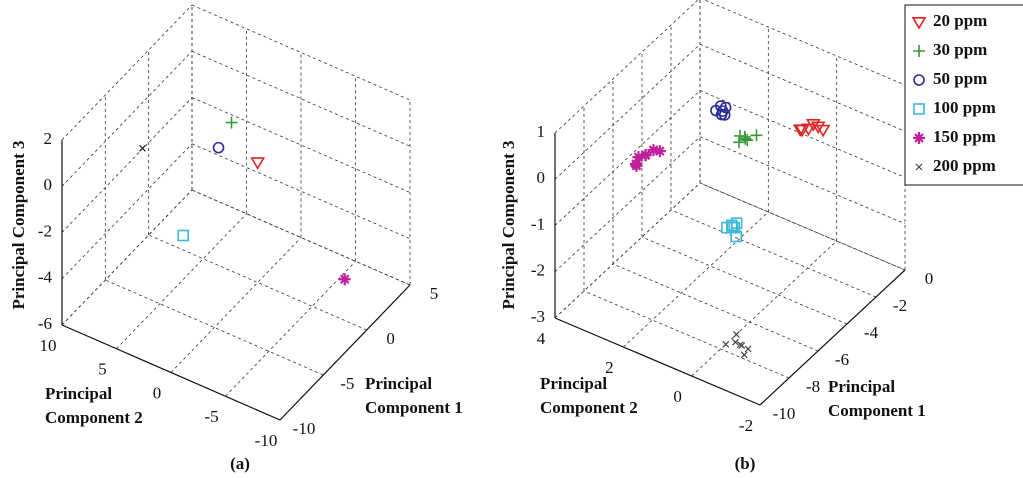  I want to click on legend-label: 150 ppm, so click(964, 136).